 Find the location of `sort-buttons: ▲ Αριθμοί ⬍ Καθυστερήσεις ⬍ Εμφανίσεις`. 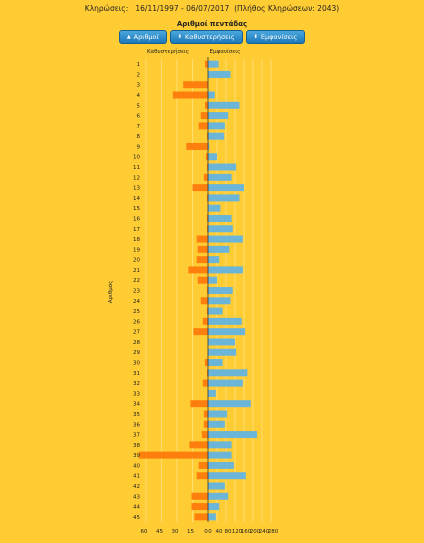

sort-buttons: ▲ Αριθμοί ⬍ Καθυστερήσεις ⬍ Εμφανίσεις is located at coordinates (212, 37).